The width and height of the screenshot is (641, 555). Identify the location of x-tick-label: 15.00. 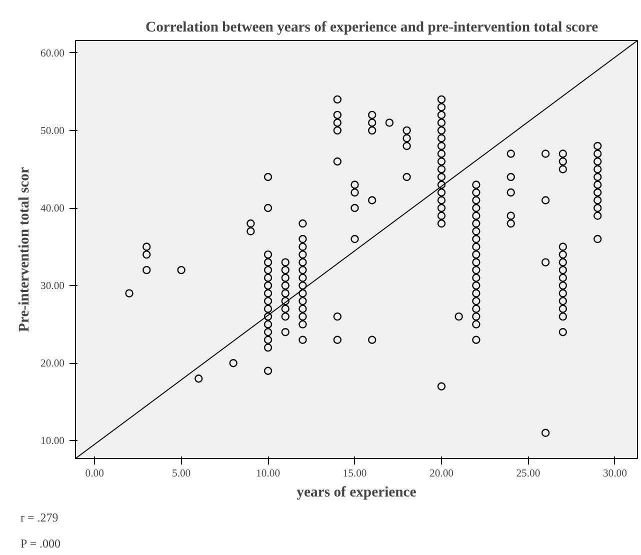
(354, 474).